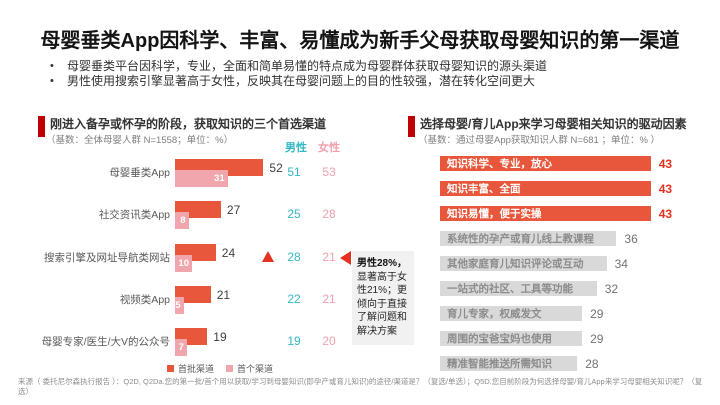 The width and height of the screenshot is (720, 405). Describe the element at coordinates (230, 368) in the screenshot. I see `legend-swatch-first-choice-icon` at that location.